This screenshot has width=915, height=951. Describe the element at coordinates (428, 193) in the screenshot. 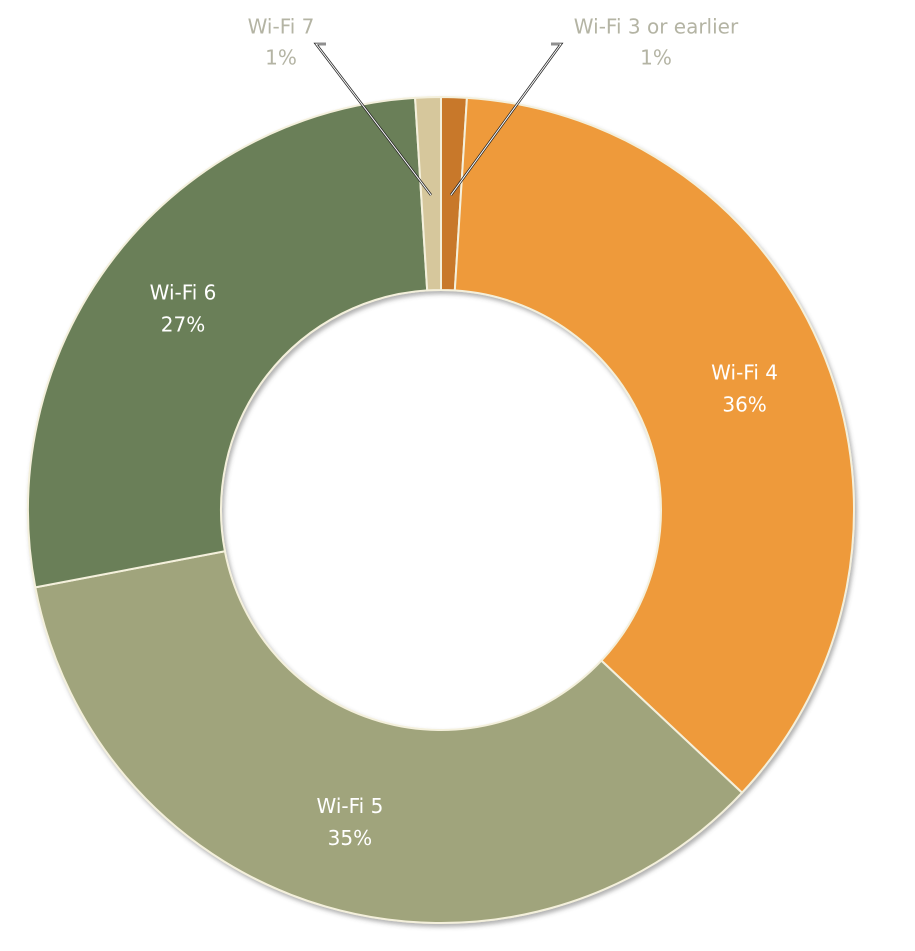

I see `donut-slice` at that location.